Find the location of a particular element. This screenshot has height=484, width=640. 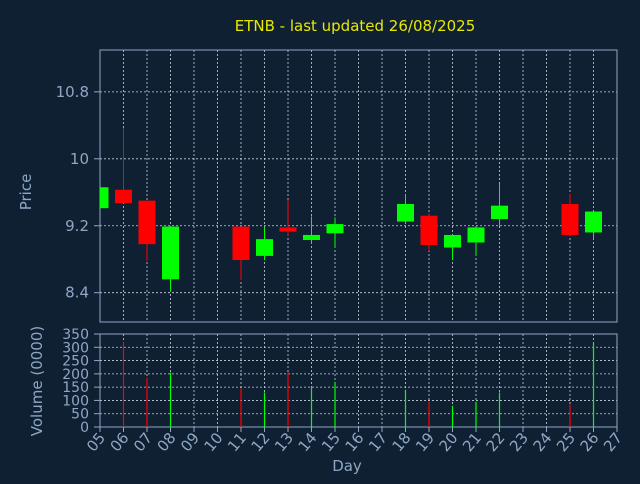

chart-title: ETNB - last updated 26/08/2025 is located at coordinates (355, 26).